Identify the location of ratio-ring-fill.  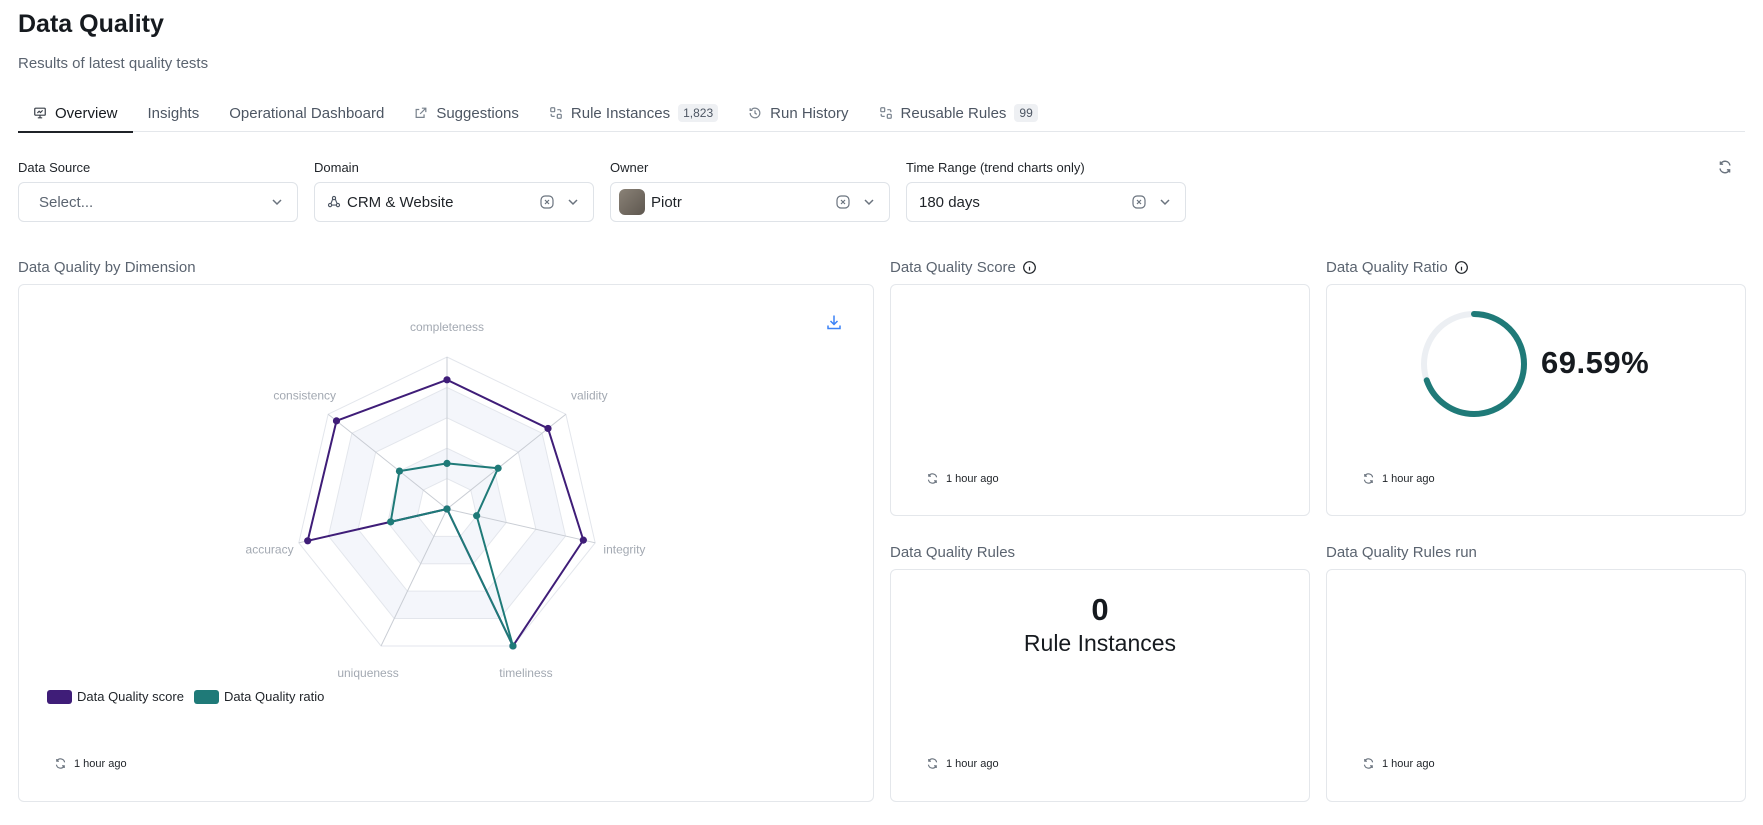
(1474, 364).